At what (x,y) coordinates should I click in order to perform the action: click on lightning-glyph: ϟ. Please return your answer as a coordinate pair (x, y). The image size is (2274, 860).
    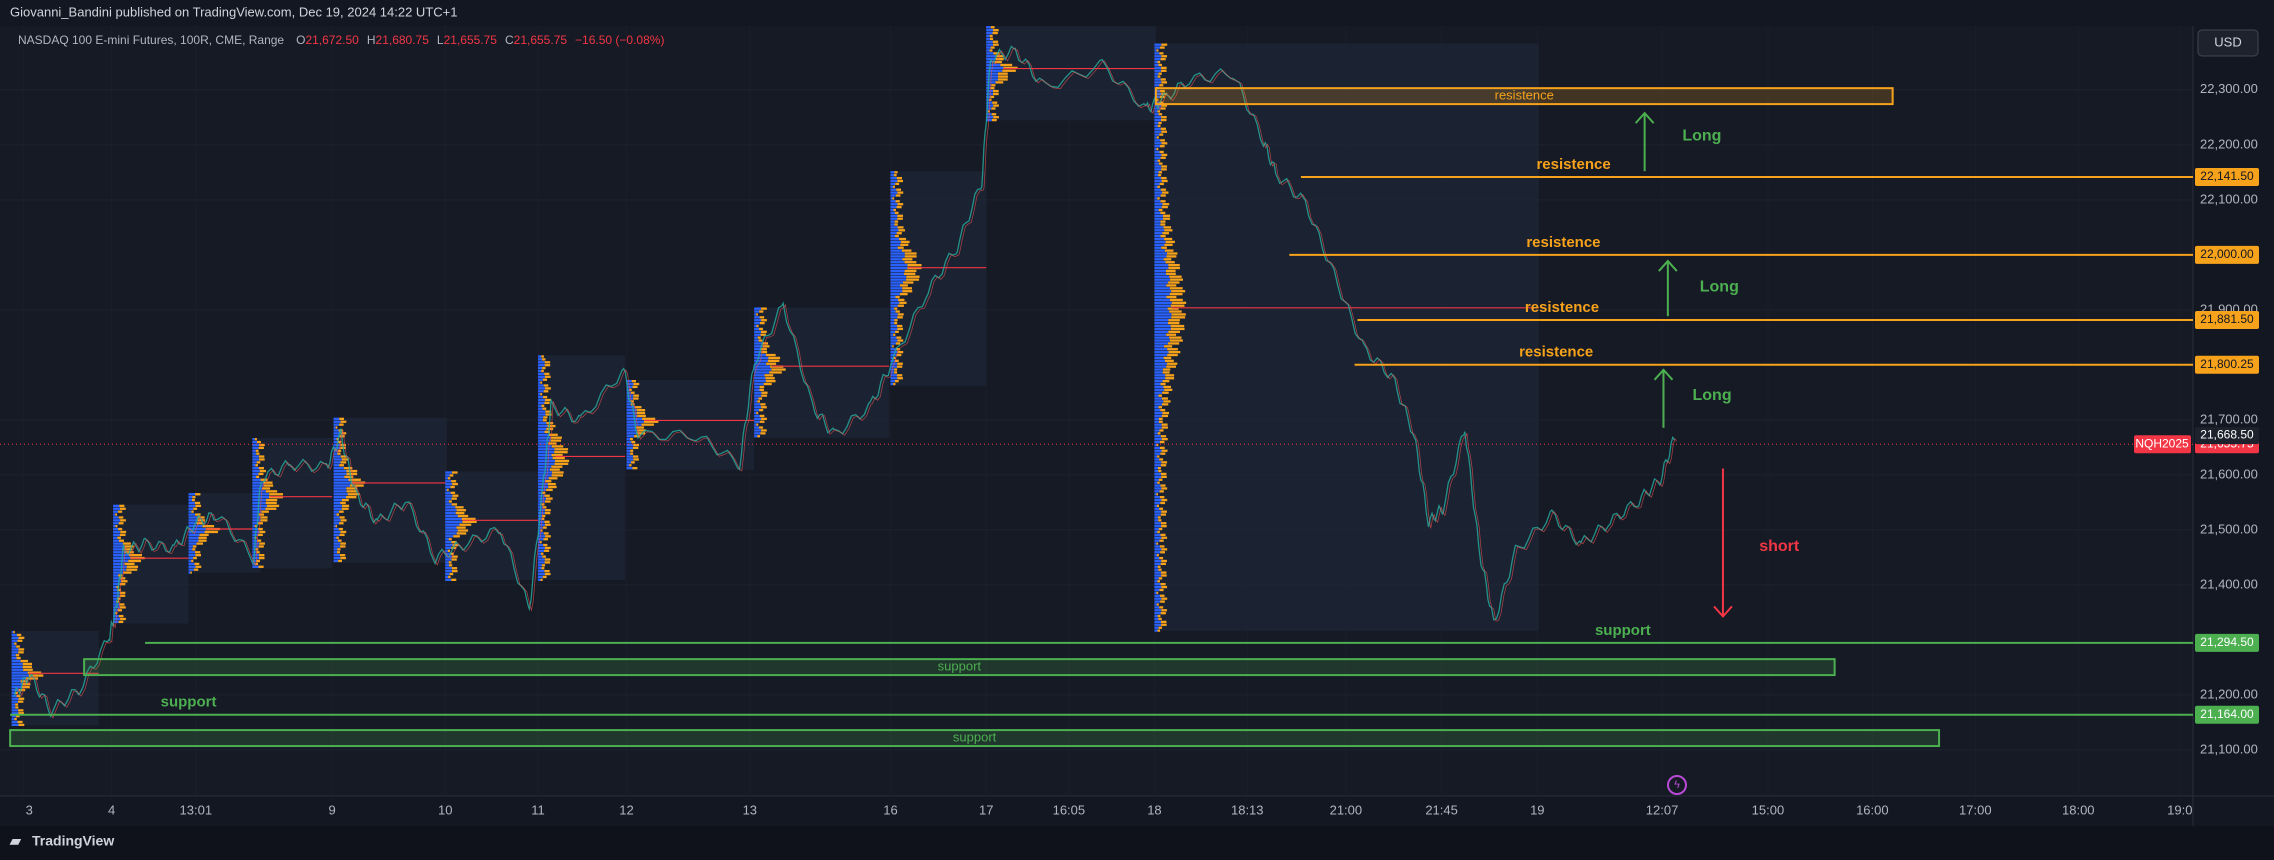
    Looking at the image, I should click on (1677, 785).